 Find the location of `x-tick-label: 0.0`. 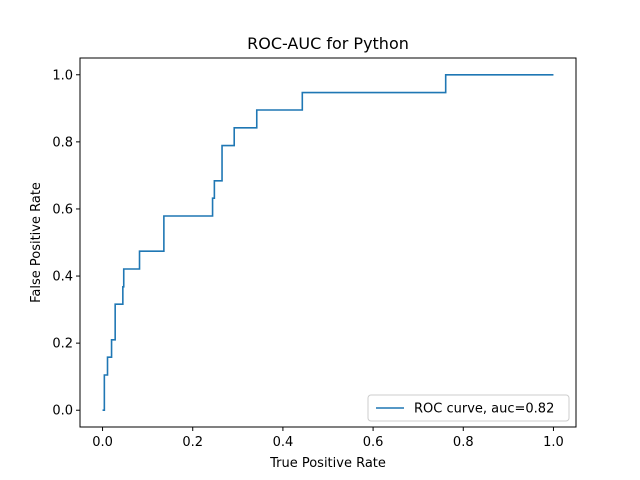

x-tick-label: 0.0 is located at coordinates (102, 442).